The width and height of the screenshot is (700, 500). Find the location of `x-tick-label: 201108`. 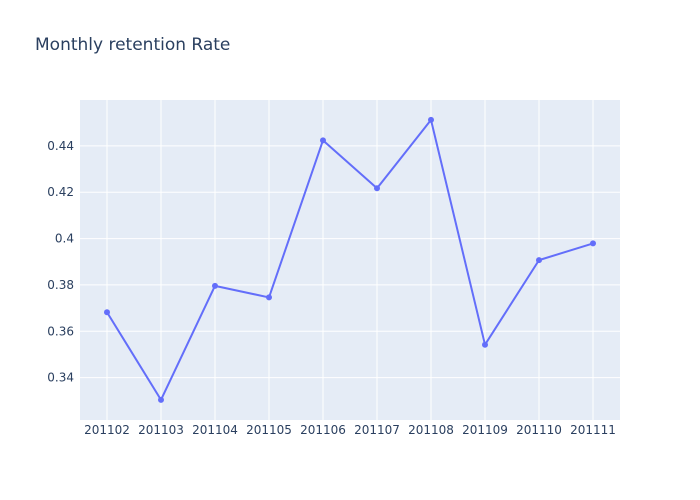

x-tick-label: 201108 is located at coordinates (431, 430).